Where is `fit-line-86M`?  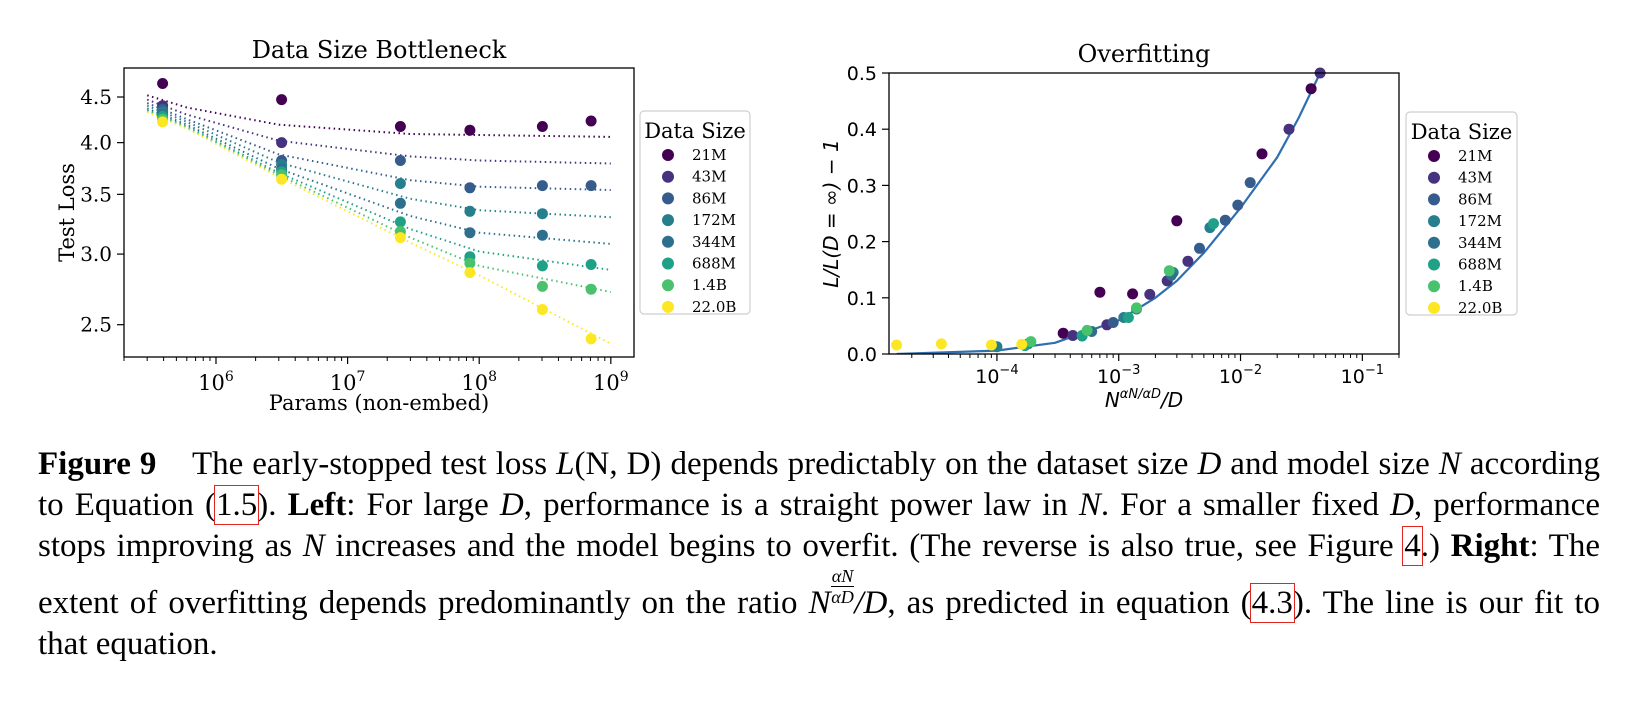 fit-line-86M is located at coordinates (378, 146).